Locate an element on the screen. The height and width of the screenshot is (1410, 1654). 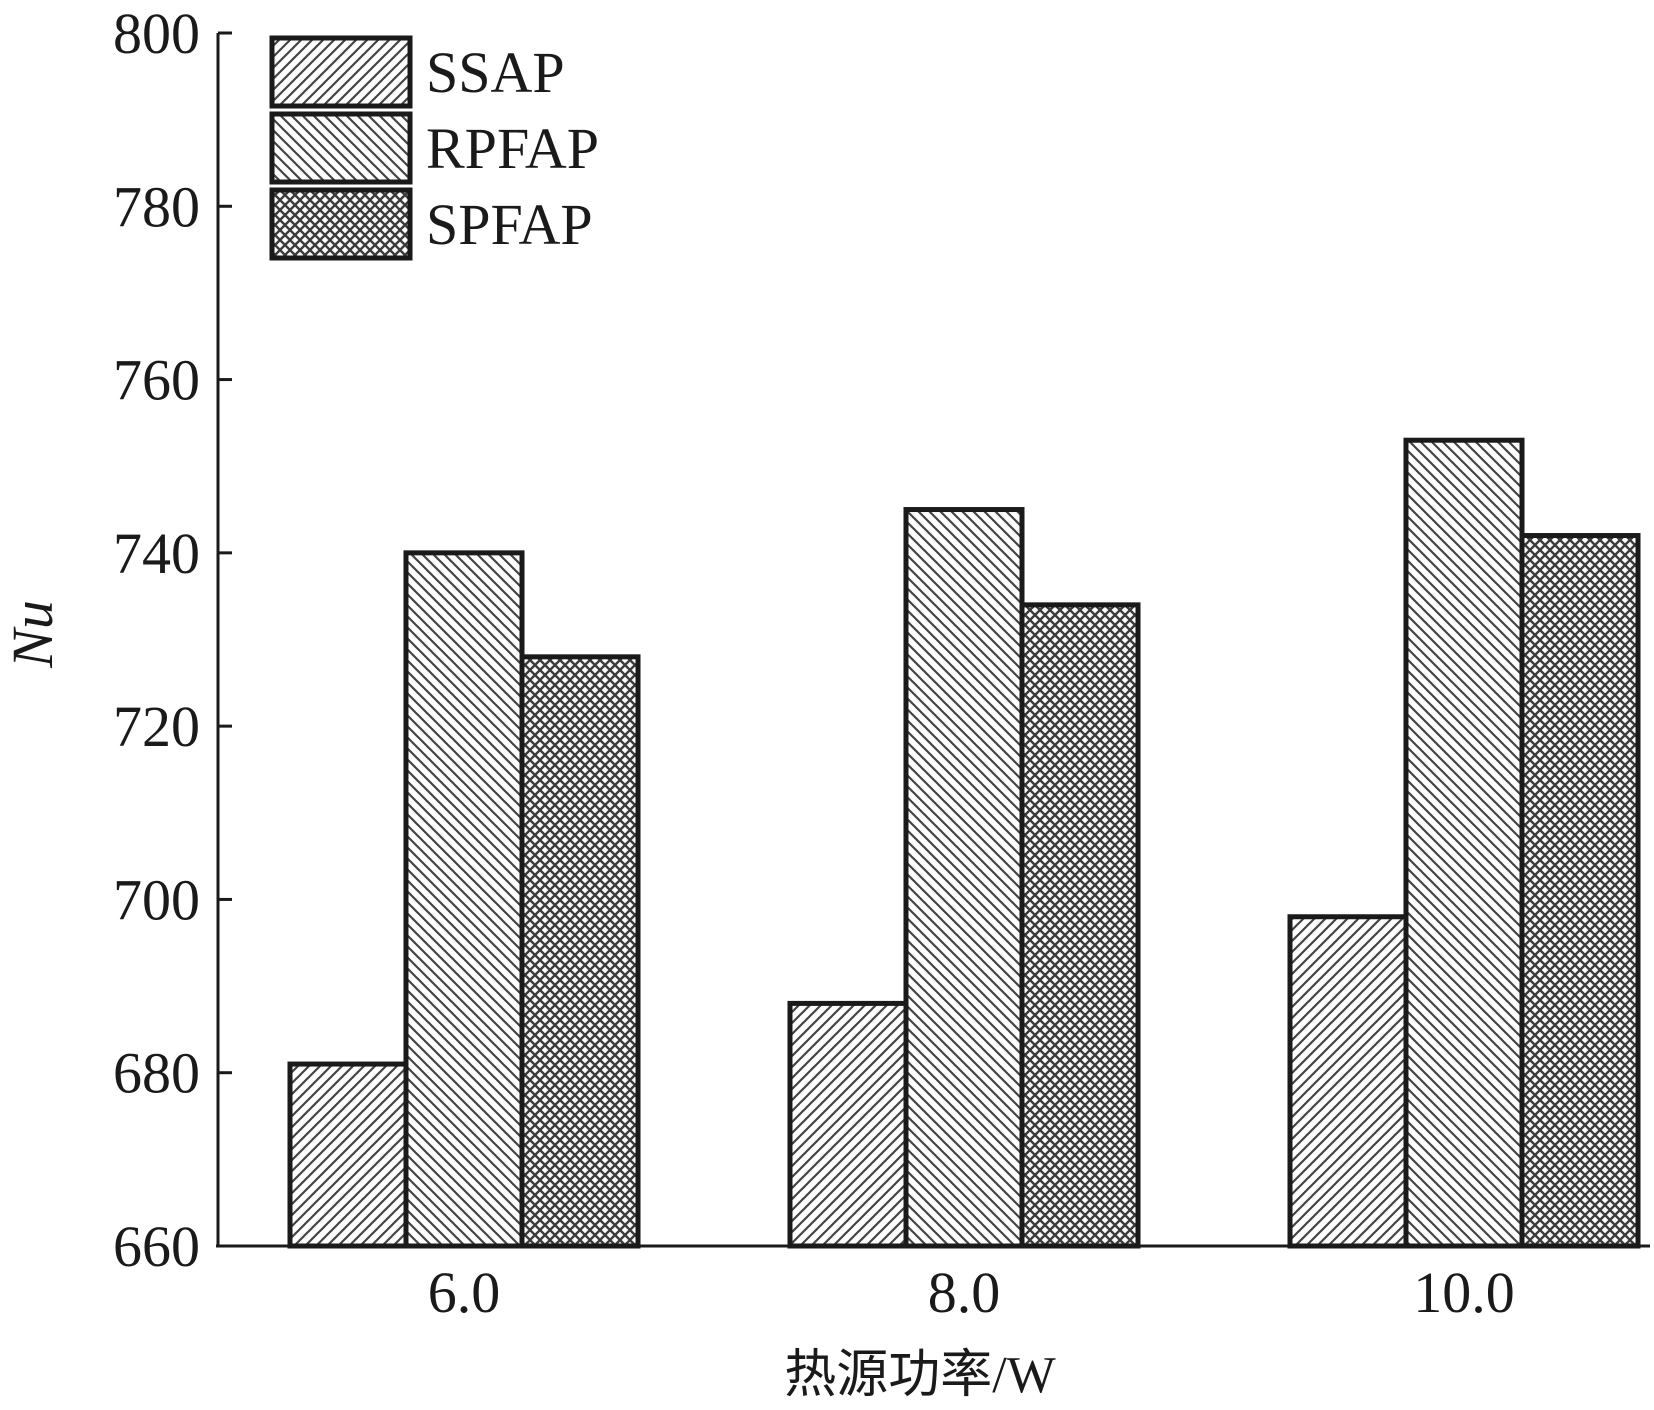
legend-label-ssap: SSAP is located at coordinates (495, 72).